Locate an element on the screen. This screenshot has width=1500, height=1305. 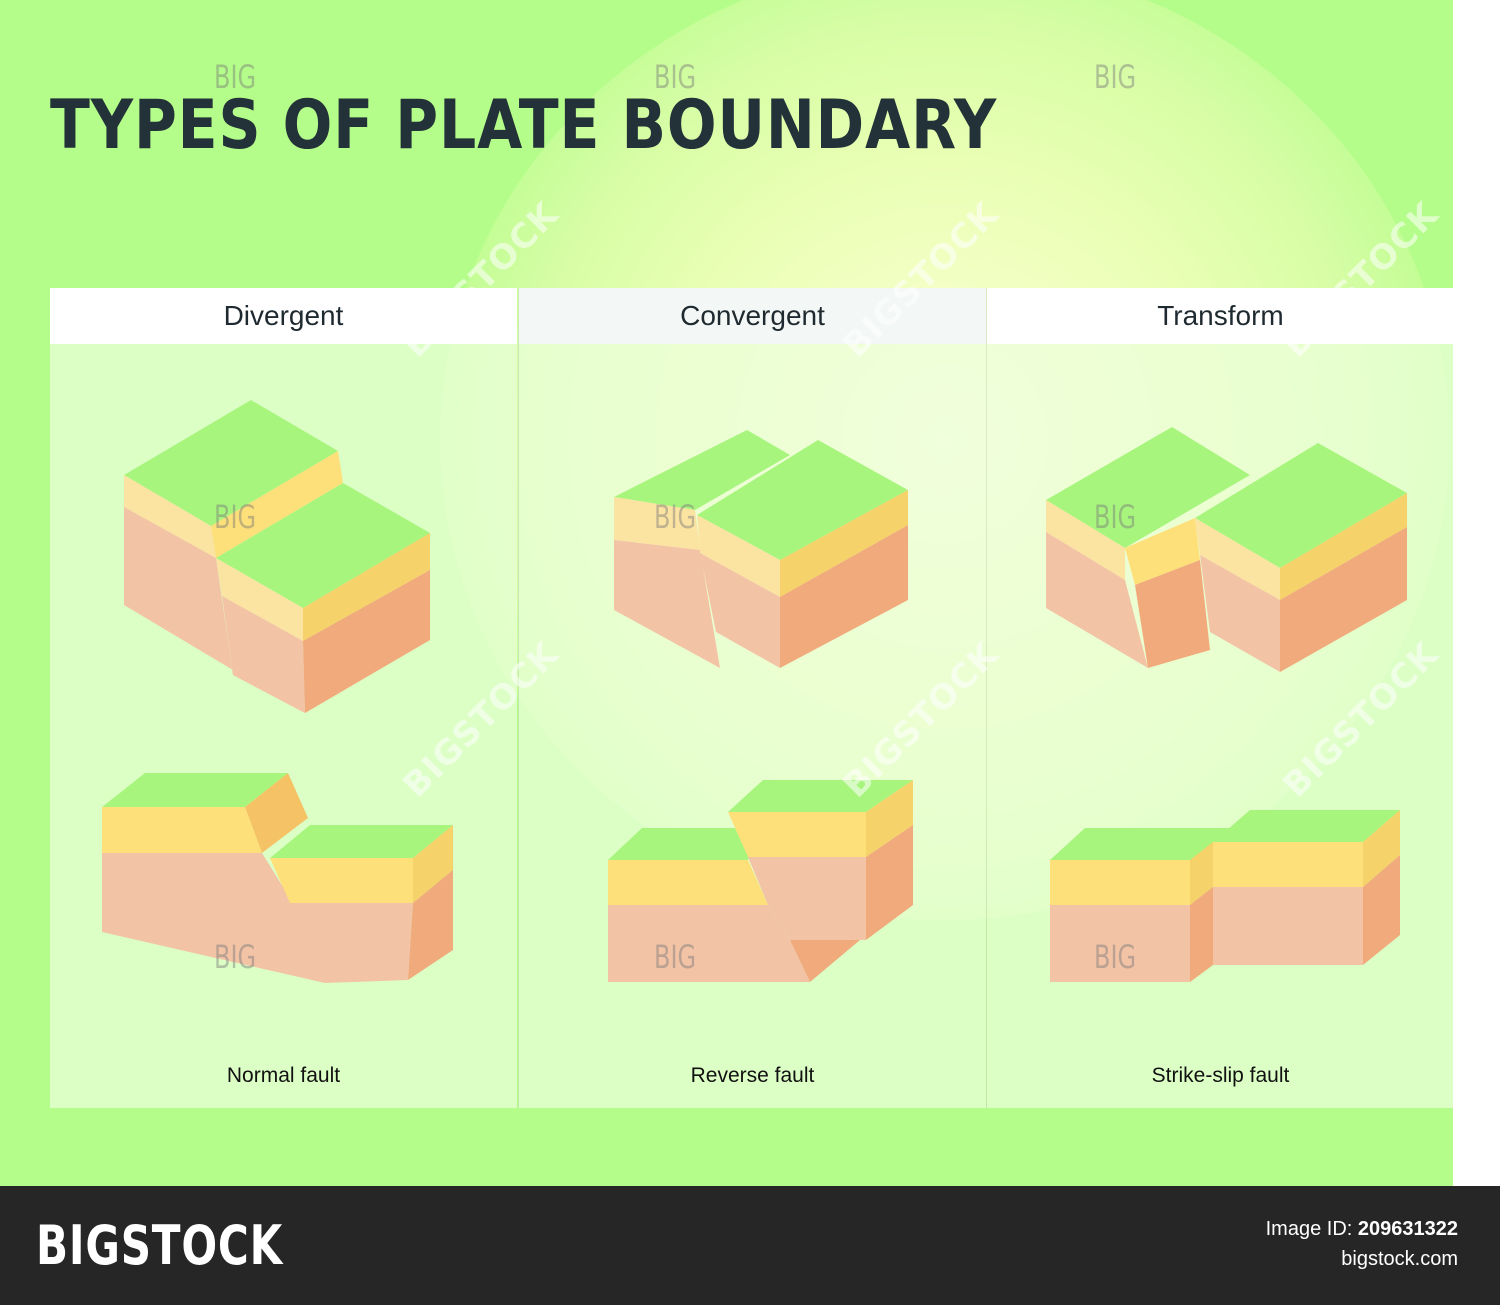
reverse-fault-diagram is located at coordinates (760, 881).